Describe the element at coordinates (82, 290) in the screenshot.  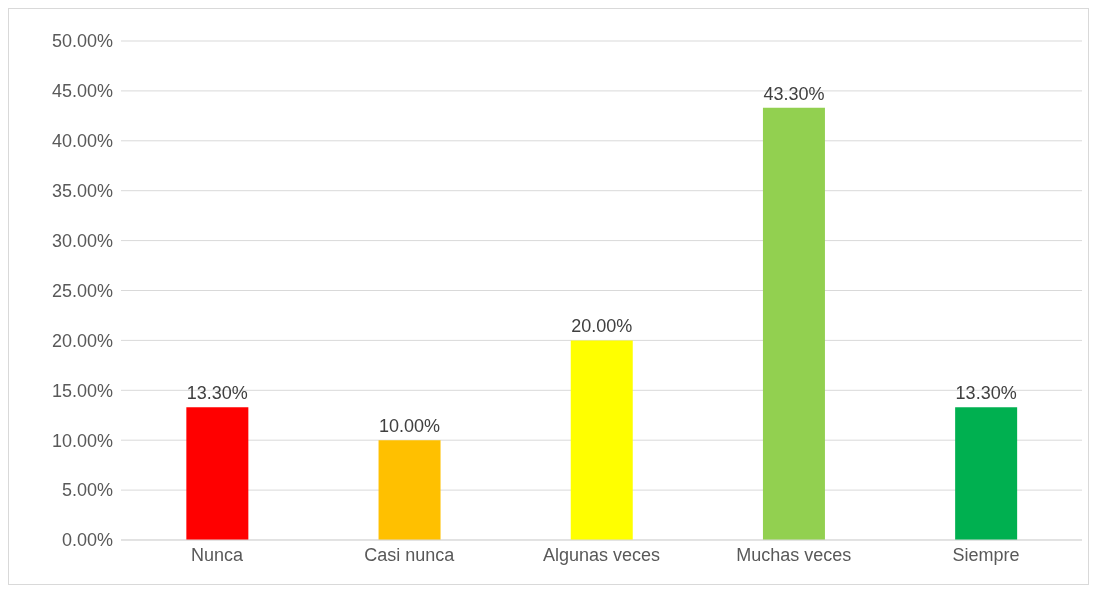
I see `y-tick-label: 25.00%` at that location.